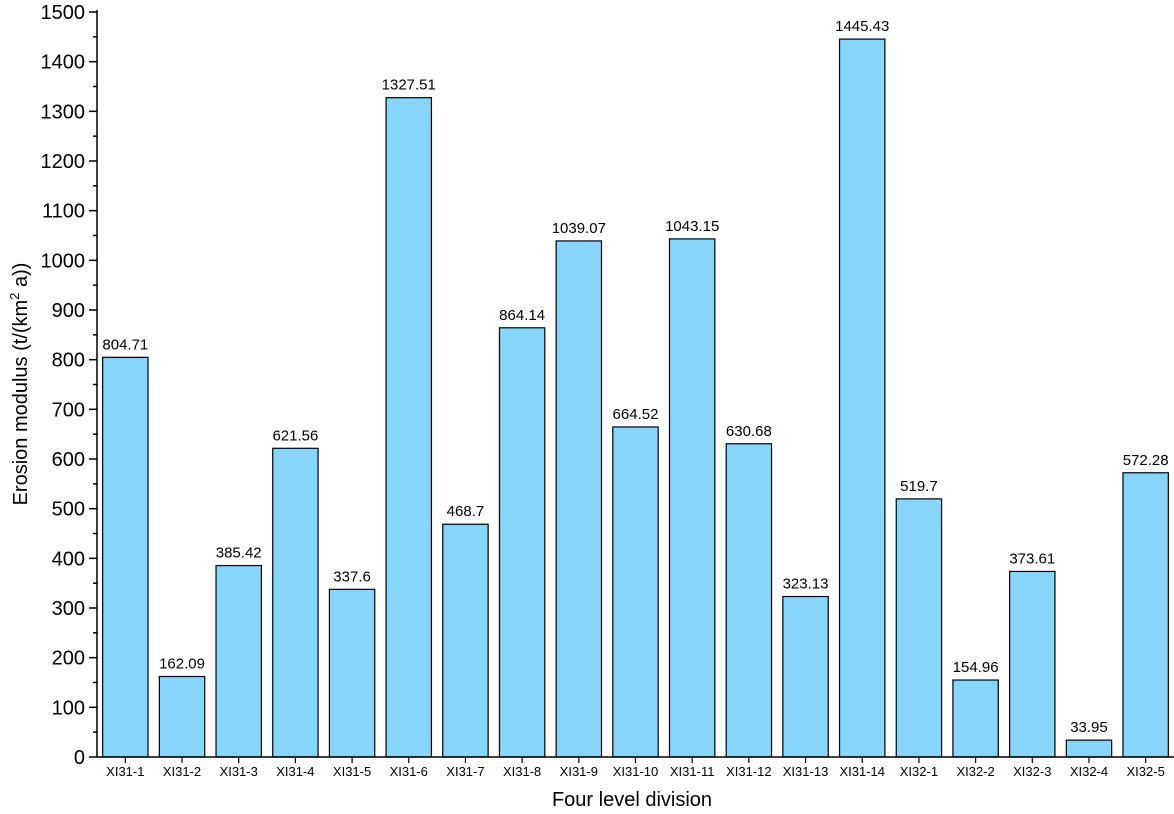  I want to click on x-tick-label: XI32-1, so click(919, 771).